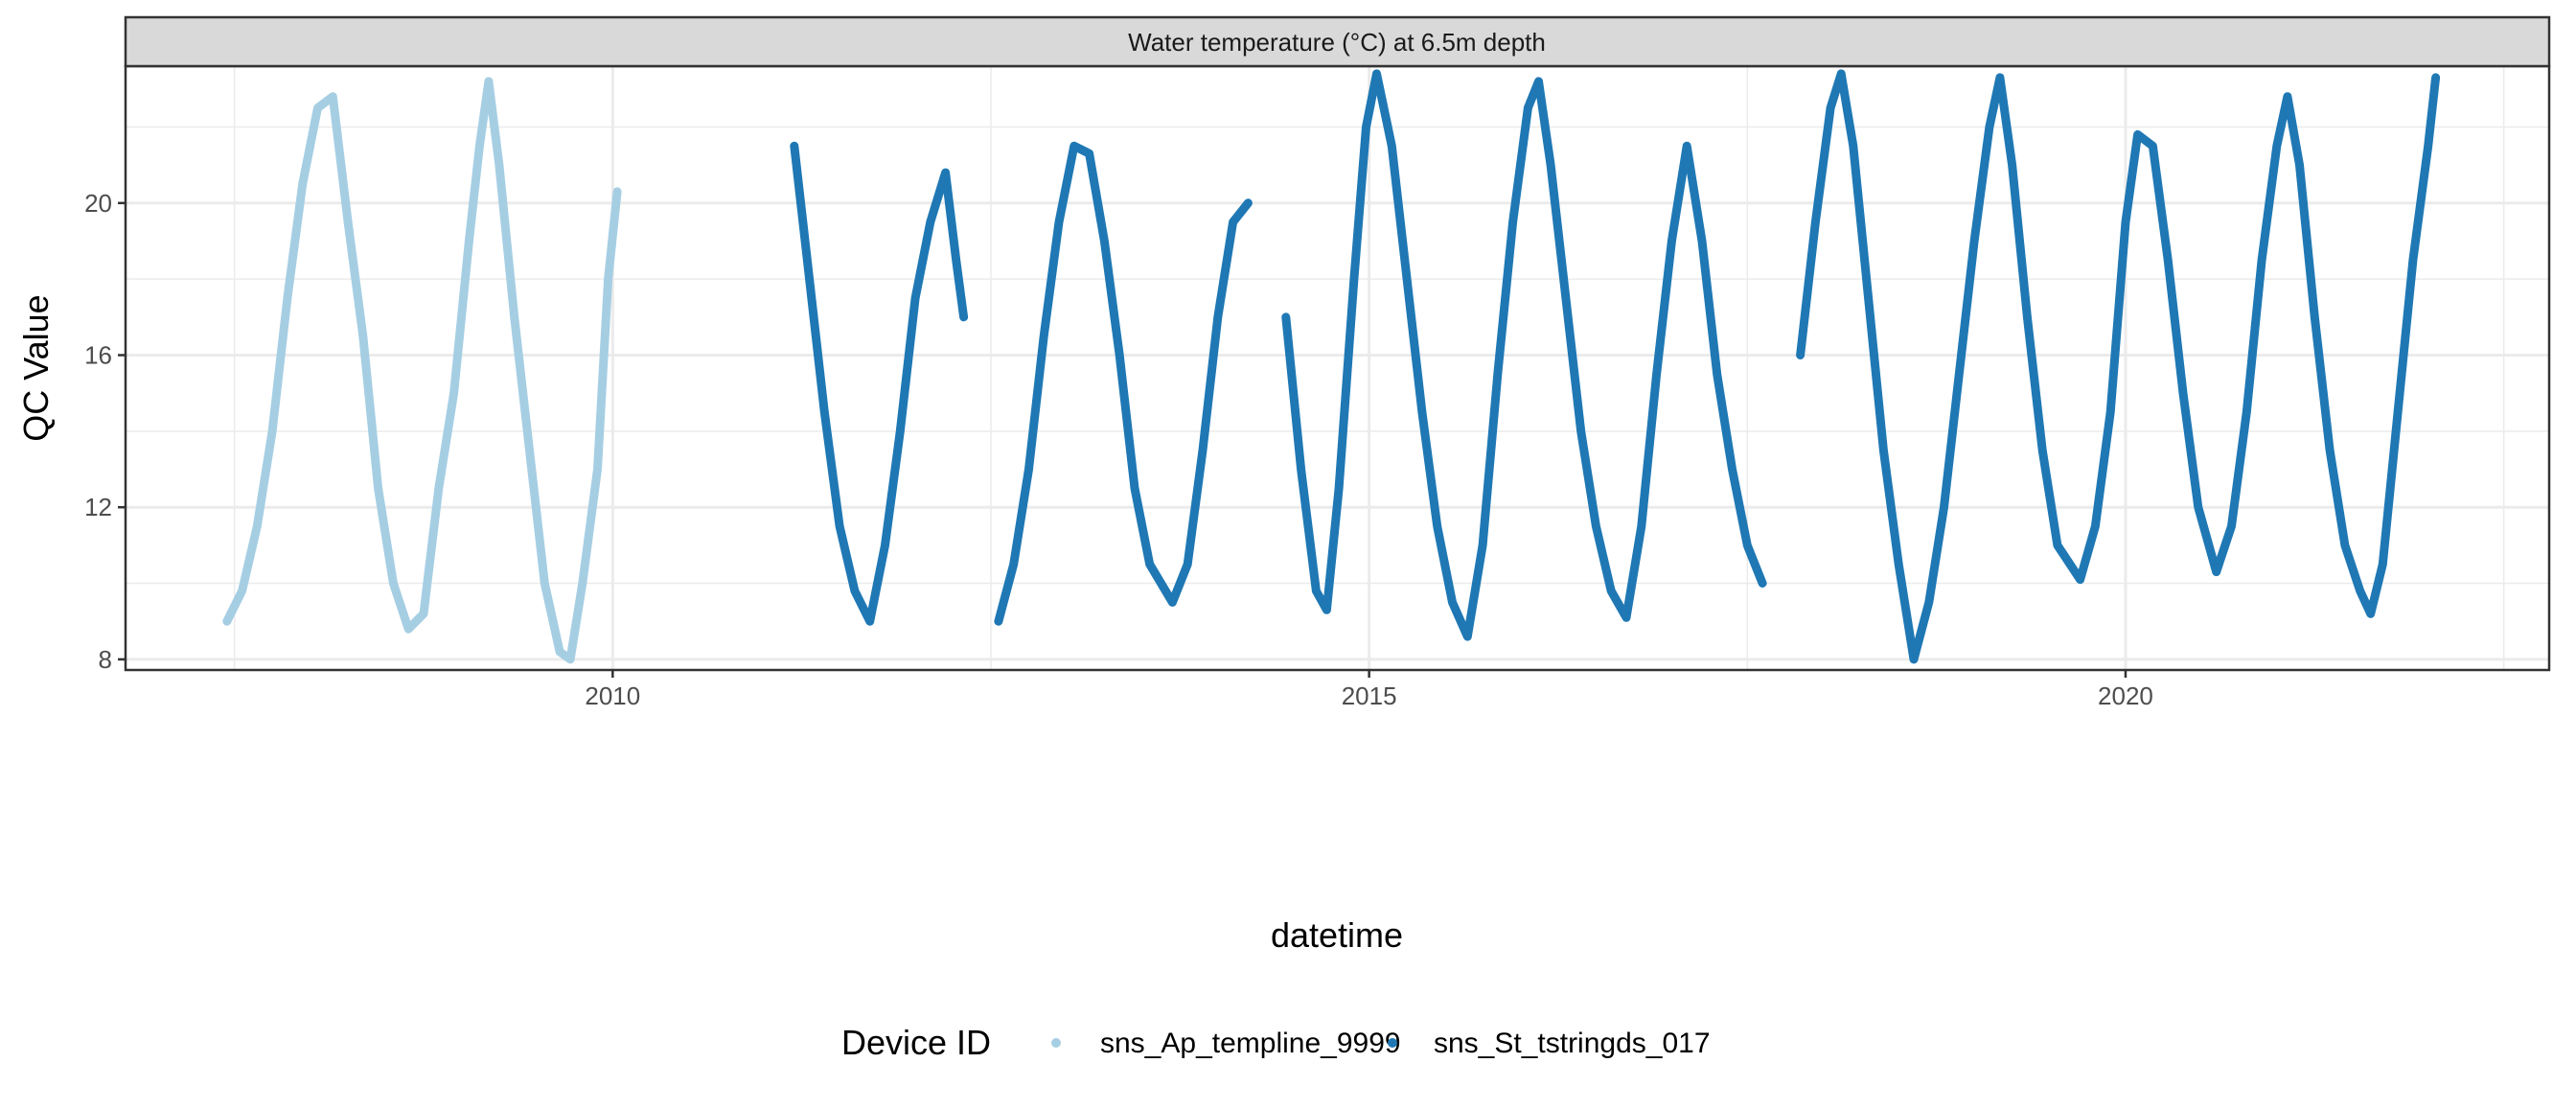  Describe the element at coordinates (1337, 42) in the screenshot. I see `facet-strip` at that location.